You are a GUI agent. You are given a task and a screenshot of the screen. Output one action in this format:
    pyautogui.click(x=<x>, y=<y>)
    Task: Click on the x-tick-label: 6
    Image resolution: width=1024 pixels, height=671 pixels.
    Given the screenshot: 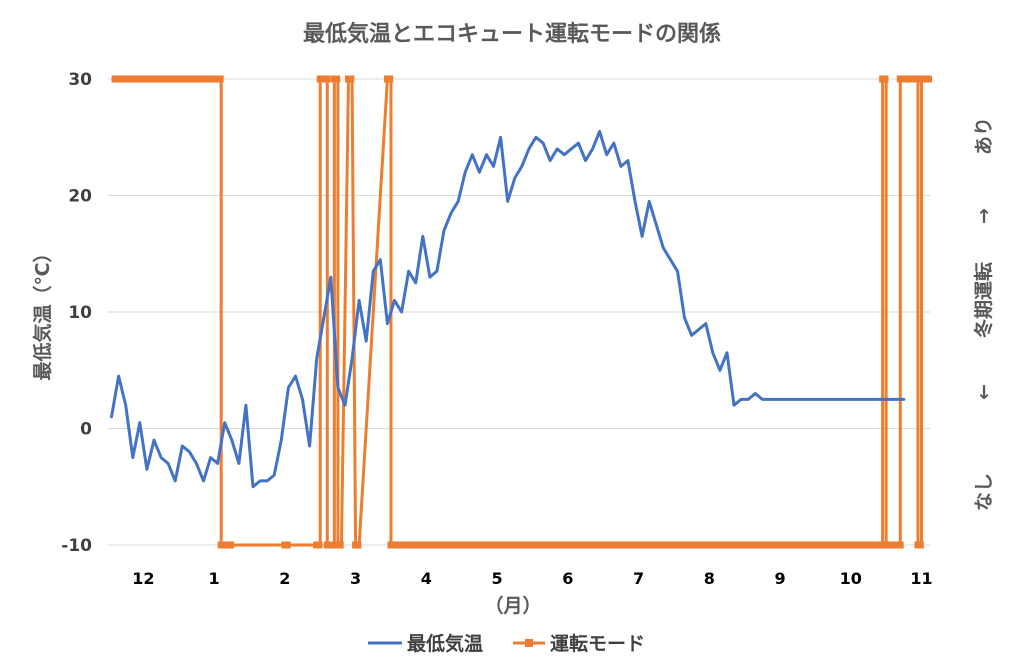 What is the action you would take?
    pyautogui.click(x=567, y=578)
    